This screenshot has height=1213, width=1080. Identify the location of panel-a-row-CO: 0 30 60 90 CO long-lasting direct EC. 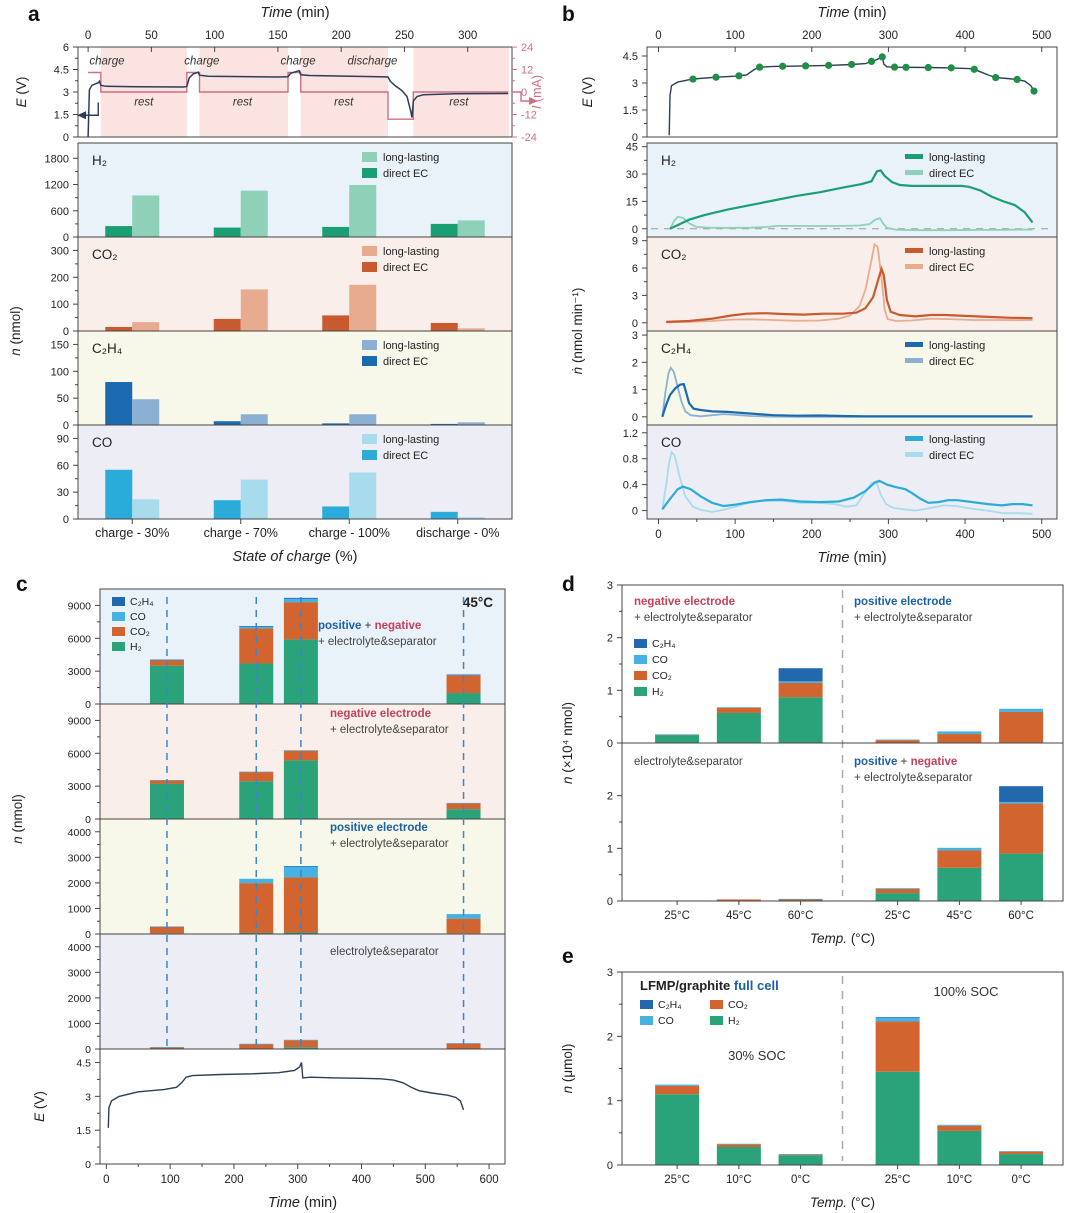
(285, 475).